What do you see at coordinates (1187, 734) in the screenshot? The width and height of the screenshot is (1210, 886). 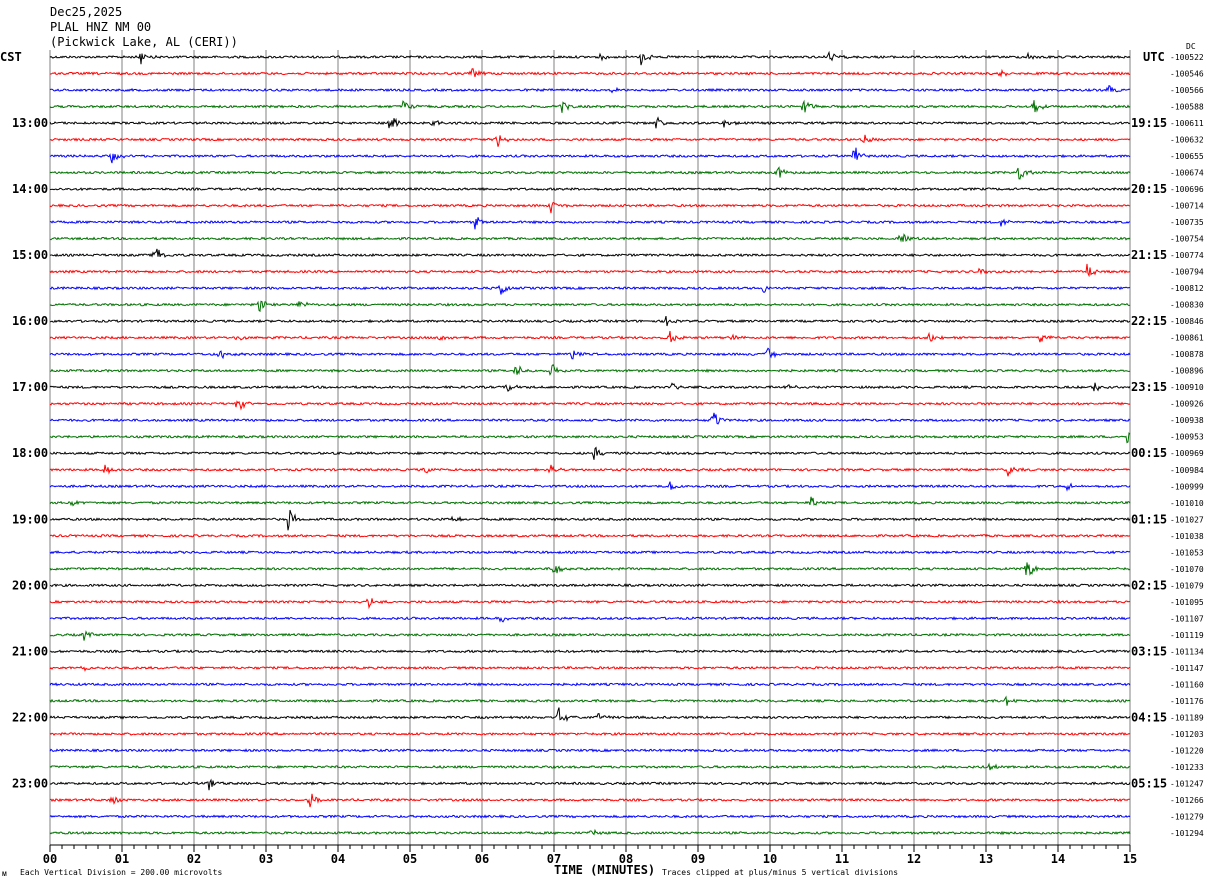 I see `trace-offset-label: -101203` at bounding box center [1187, 734].